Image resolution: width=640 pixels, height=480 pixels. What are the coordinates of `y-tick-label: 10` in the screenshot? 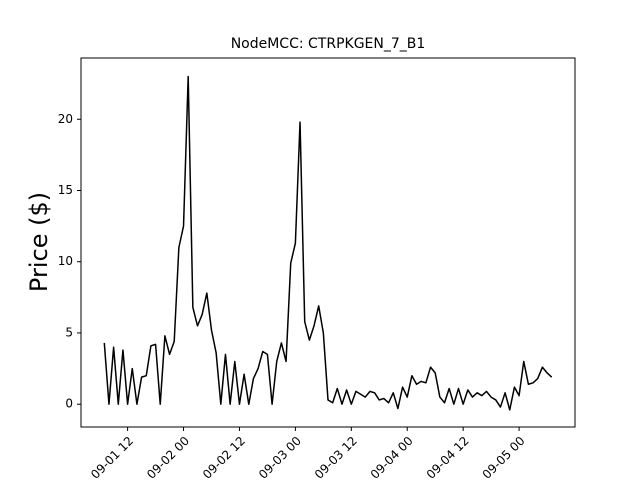 It's located at (65, 261).